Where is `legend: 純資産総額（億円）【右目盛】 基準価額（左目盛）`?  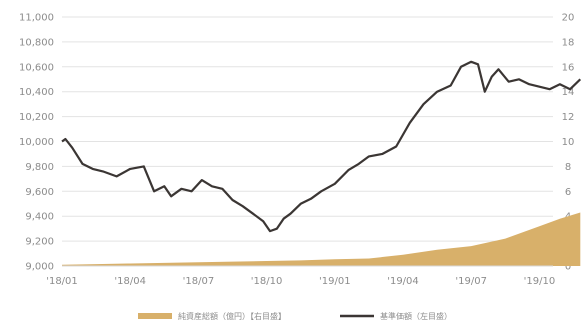
legend: 純資産総額（億円）【右目盛】 基準価額（左目盛） is located at coordinates (295, 316).